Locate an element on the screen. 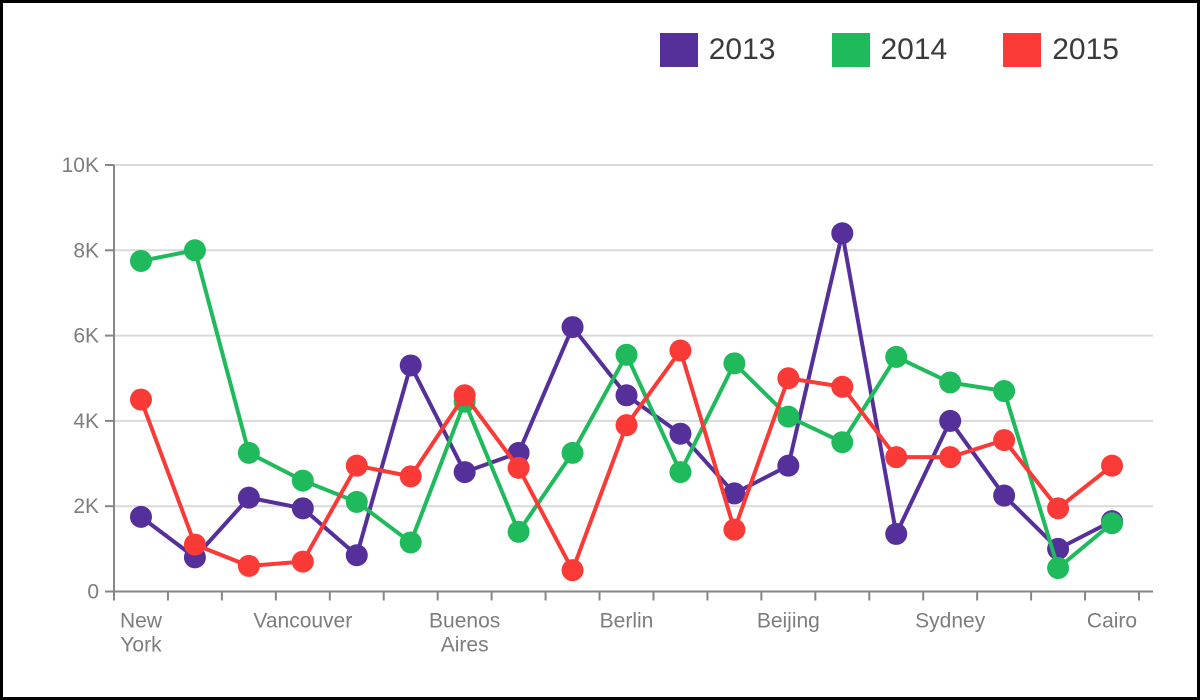  legend-swatch-2015-icon is located at coordinates (1022, 50).